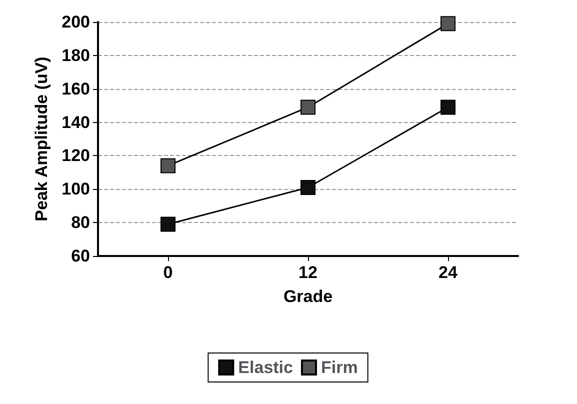 The height and width of the screenshot is (404, 577). What do you see at coordinates (265, 367) in the screenshot?
I see `legend-label: Elastic` at bounding box center [265, 367].